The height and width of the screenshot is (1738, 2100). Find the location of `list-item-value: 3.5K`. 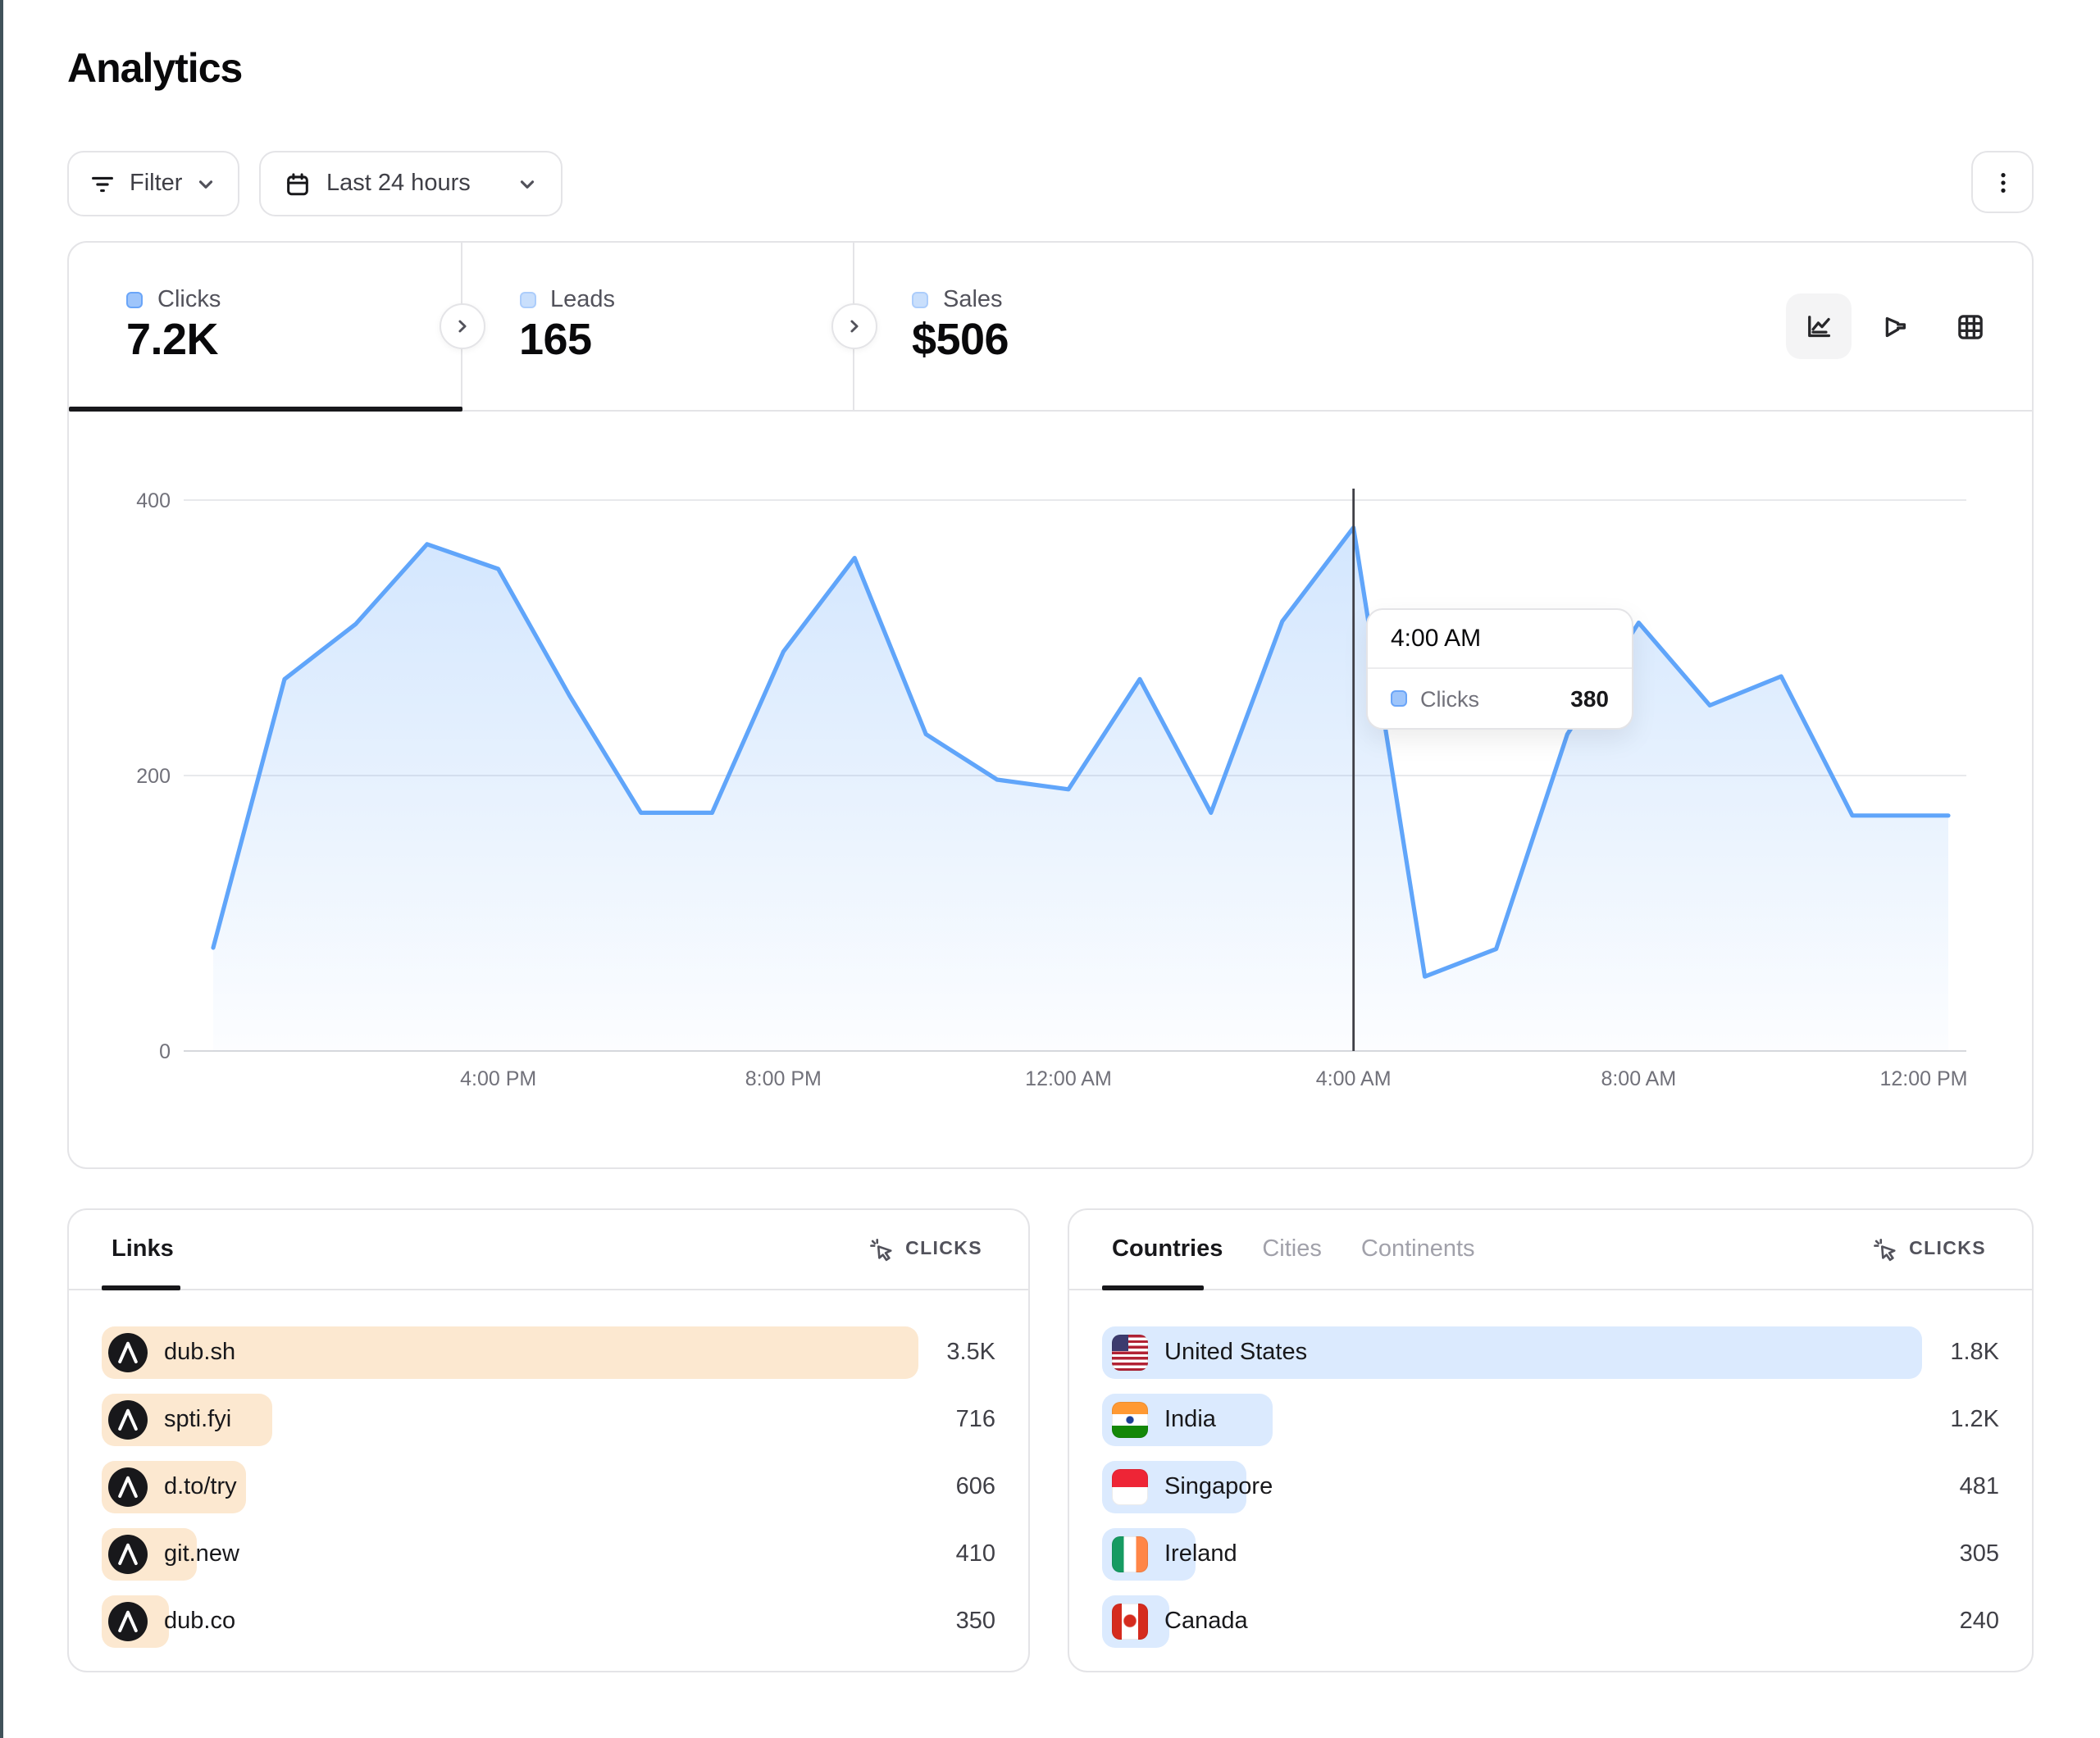

list-item-value: 3.5K is located at coordinates (970, 1353).